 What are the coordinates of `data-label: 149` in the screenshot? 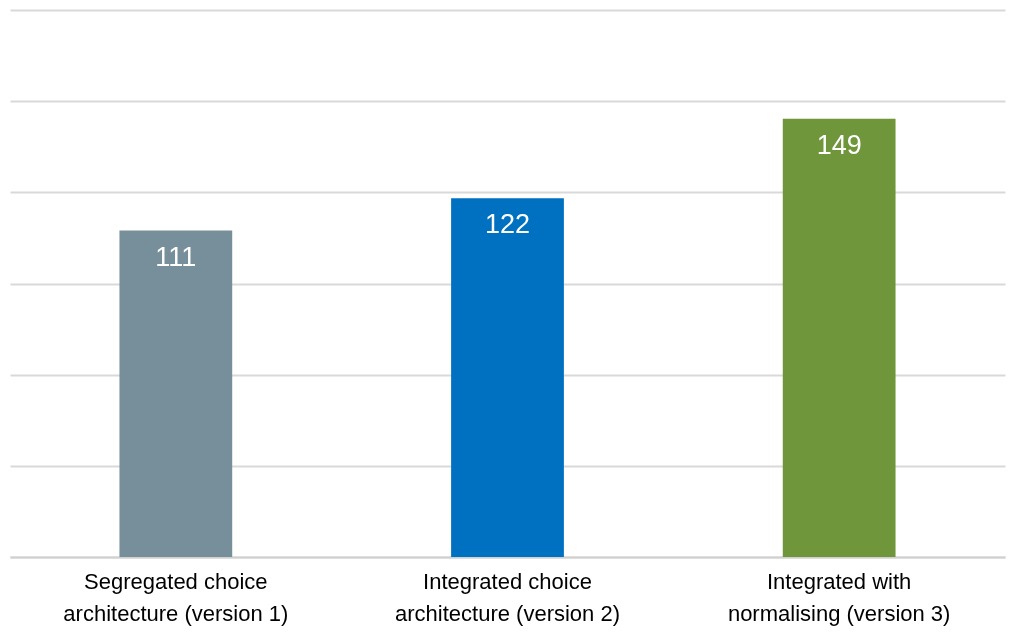 It's located at (839, 144).